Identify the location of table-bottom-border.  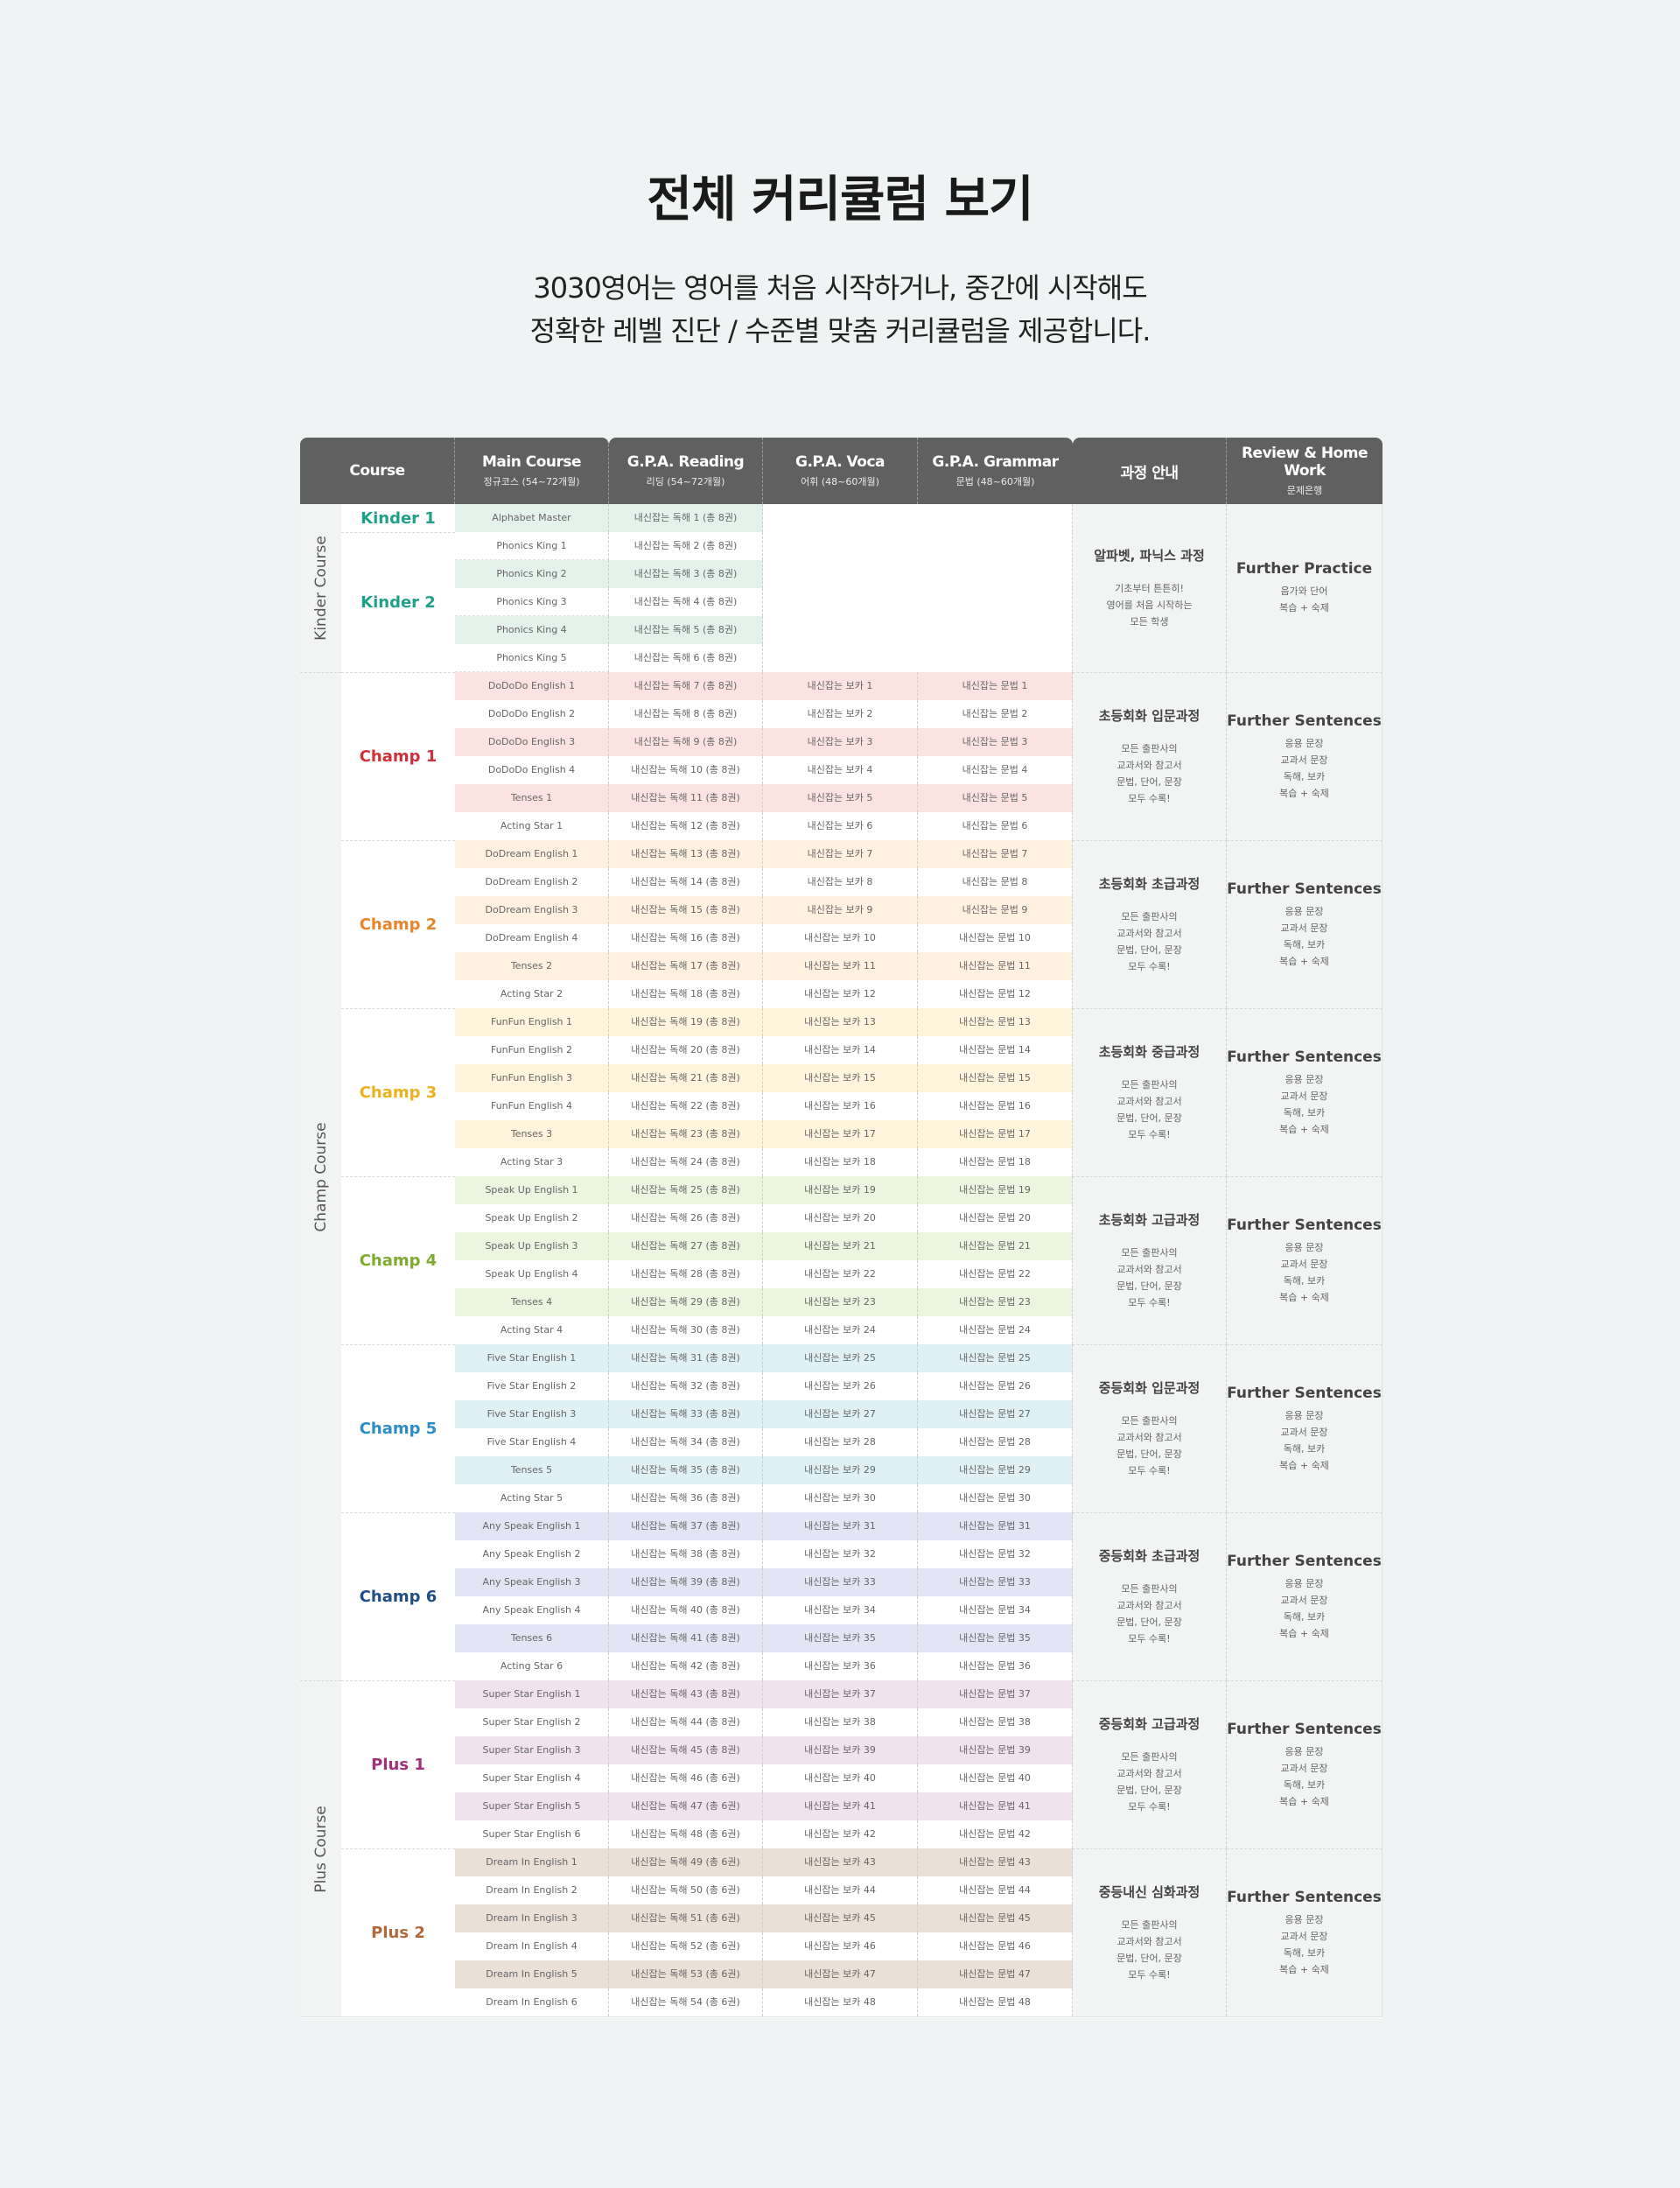
(841, 2017).